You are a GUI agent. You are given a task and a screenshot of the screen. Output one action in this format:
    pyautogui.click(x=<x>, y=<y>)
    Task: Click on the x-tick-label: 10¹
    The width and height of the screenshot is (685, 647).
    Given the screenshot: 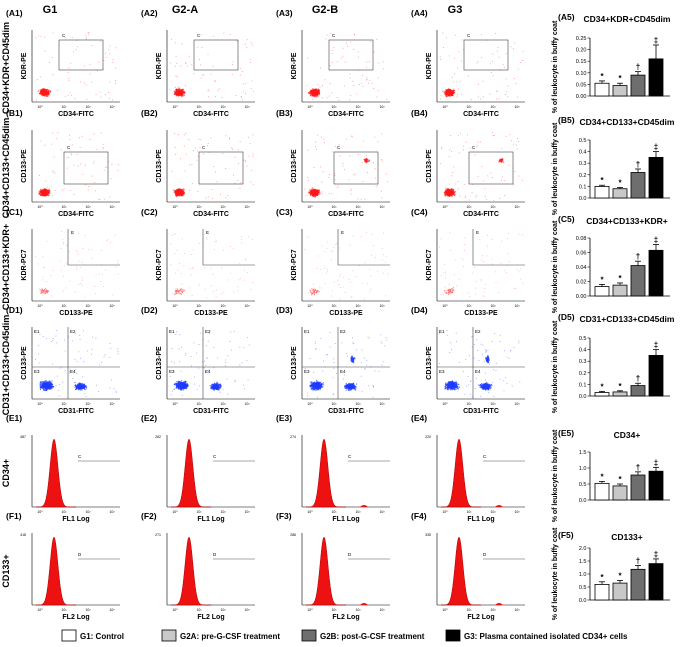 What is the action you would take?
    pyautogui.click(x=64, y=107)
    